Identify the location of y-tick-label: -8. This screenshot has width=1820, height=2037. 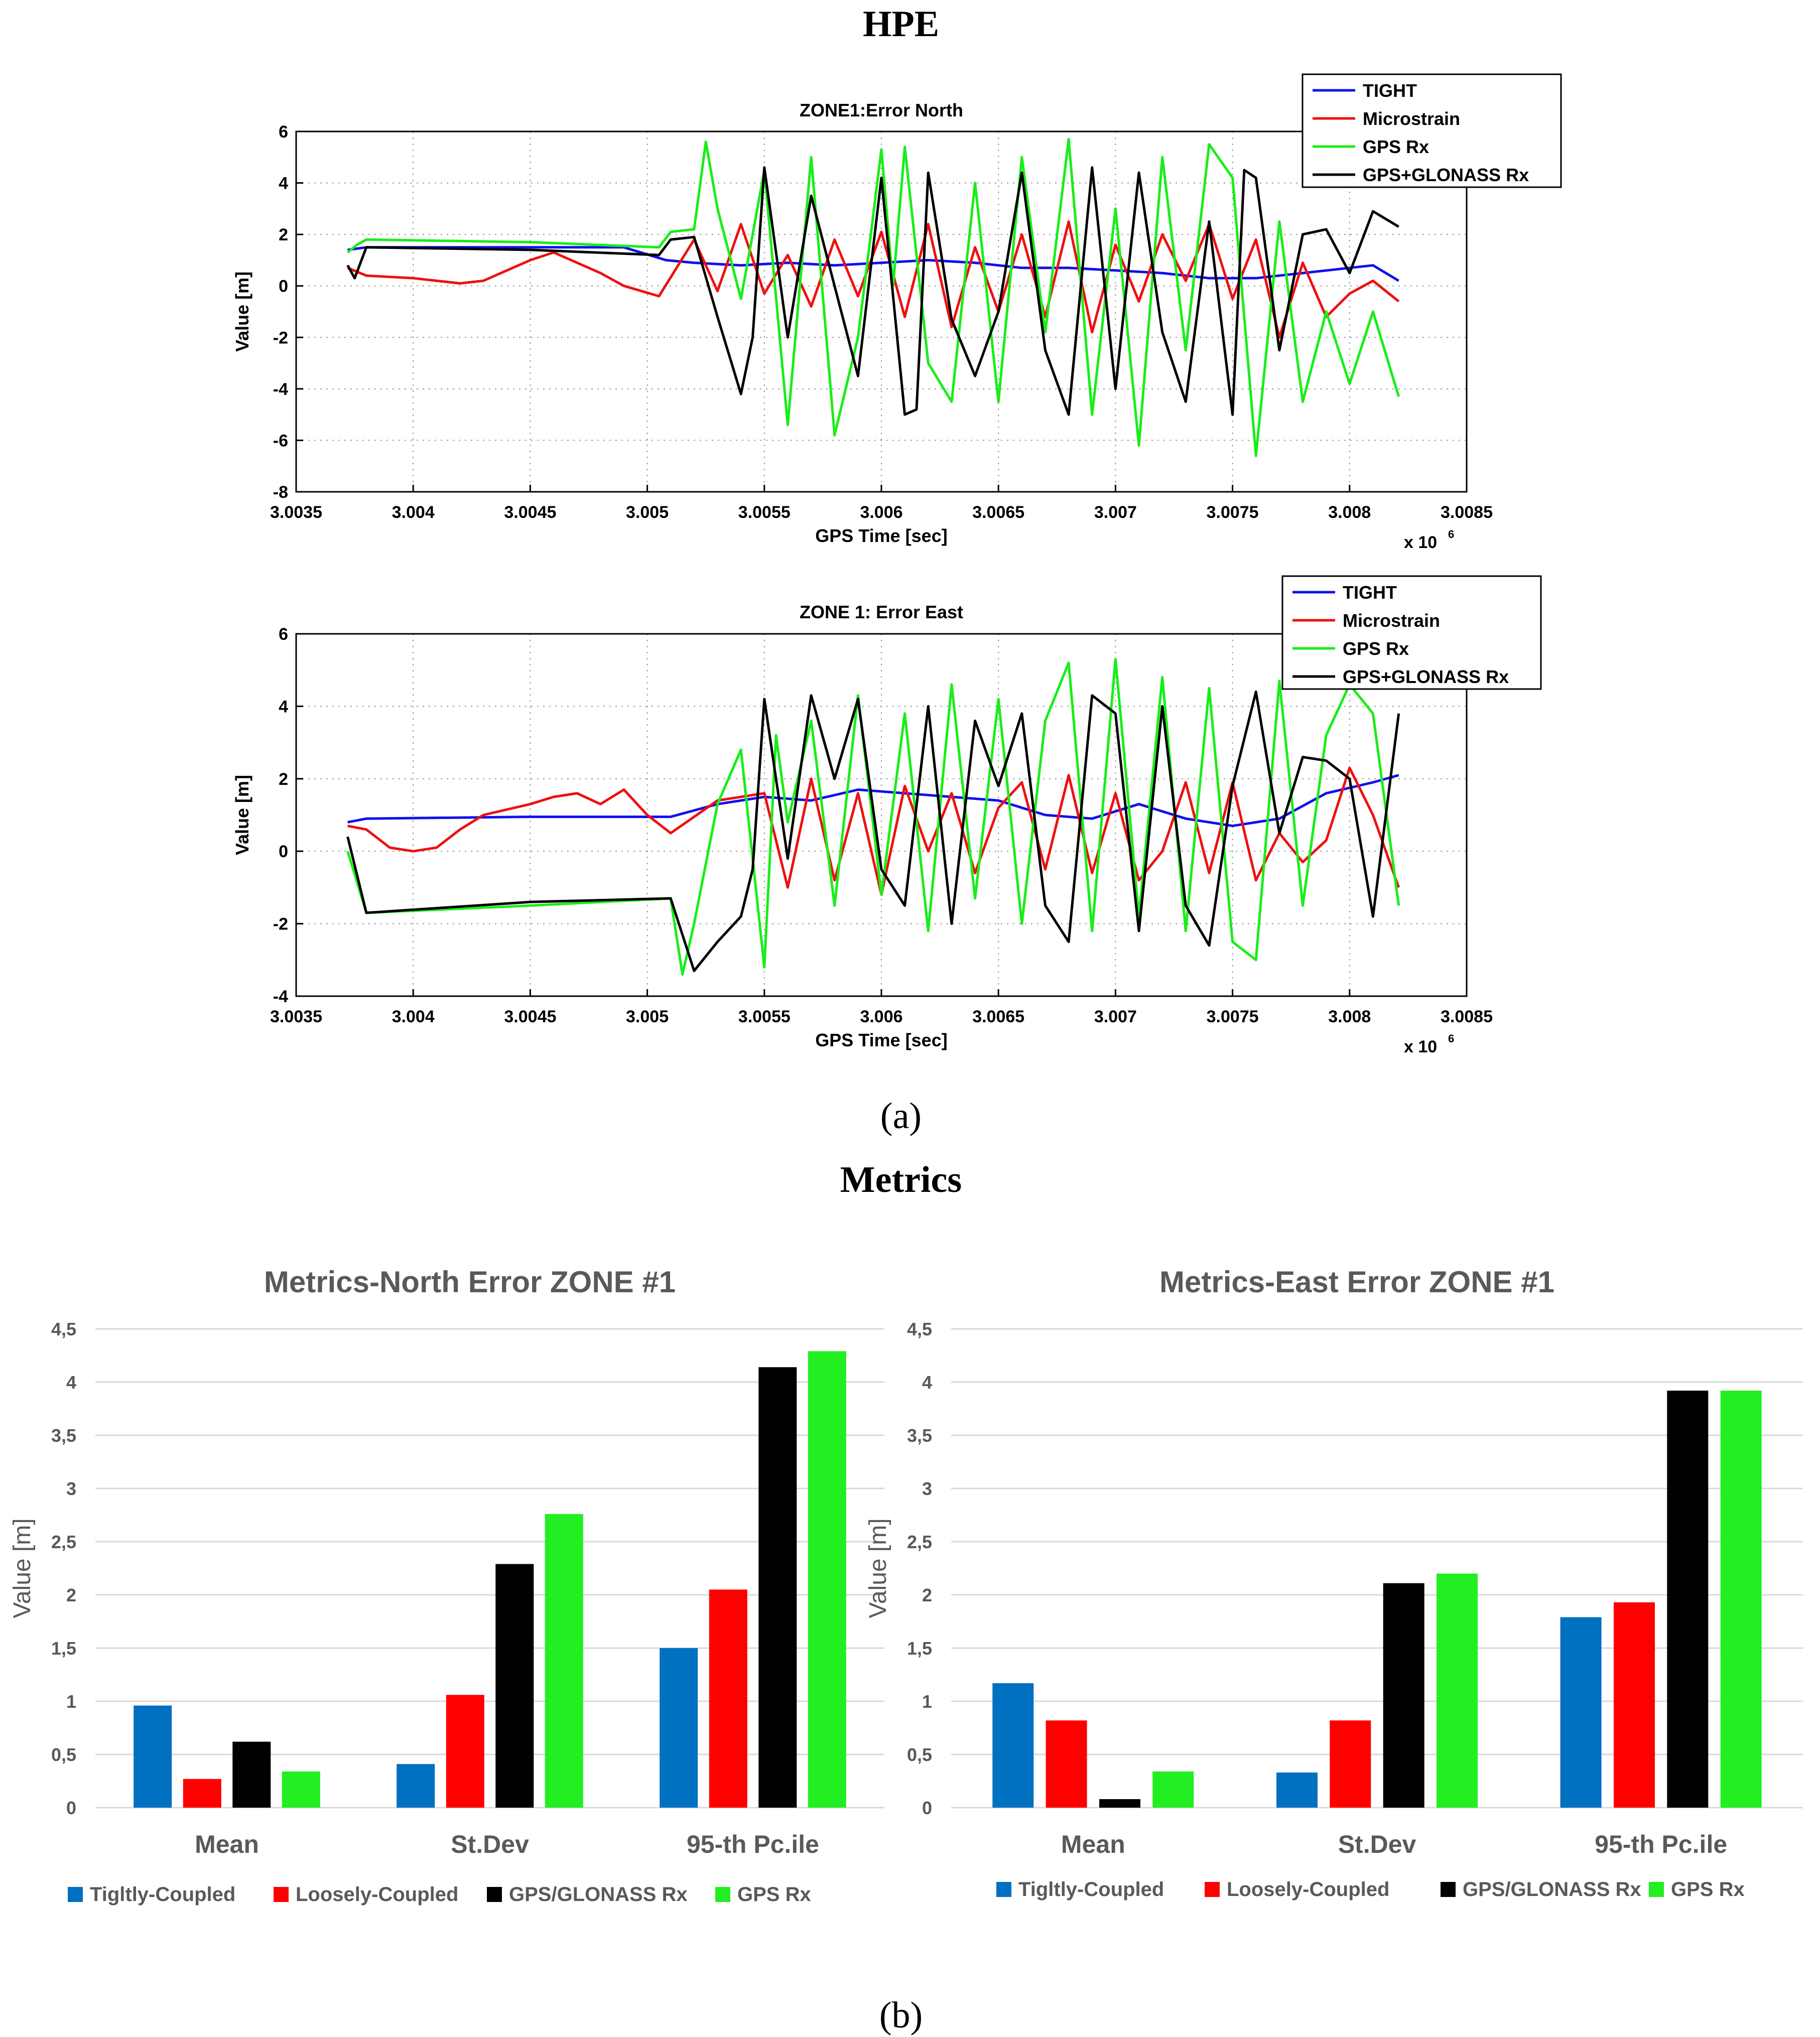
(280, 492).